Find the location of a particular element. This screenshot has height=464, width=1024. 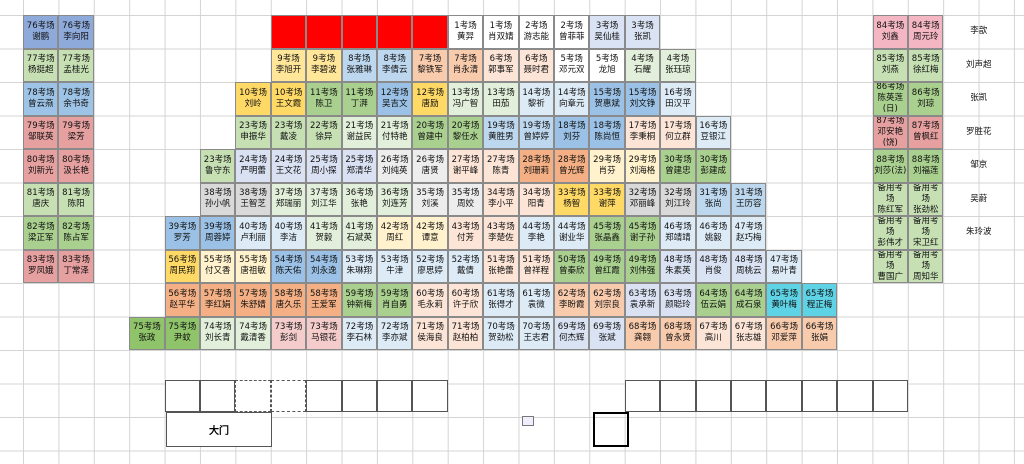

room-label: 28考场 is located at coordinates (536, 159).